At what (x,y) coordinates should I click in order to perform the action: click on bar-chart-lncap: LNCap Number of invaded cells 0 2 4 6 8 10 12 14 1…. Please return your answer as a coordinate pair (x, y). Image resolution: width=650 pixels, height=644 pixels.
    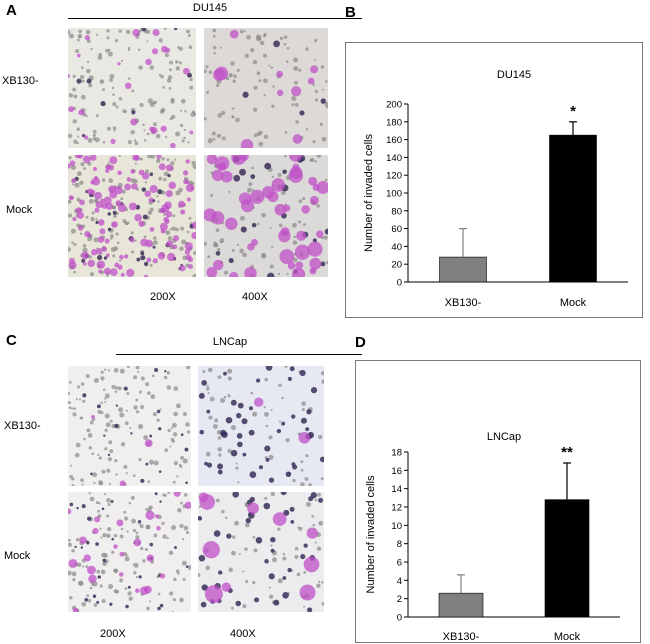
    Looking at the image, I should click on (492, 537).